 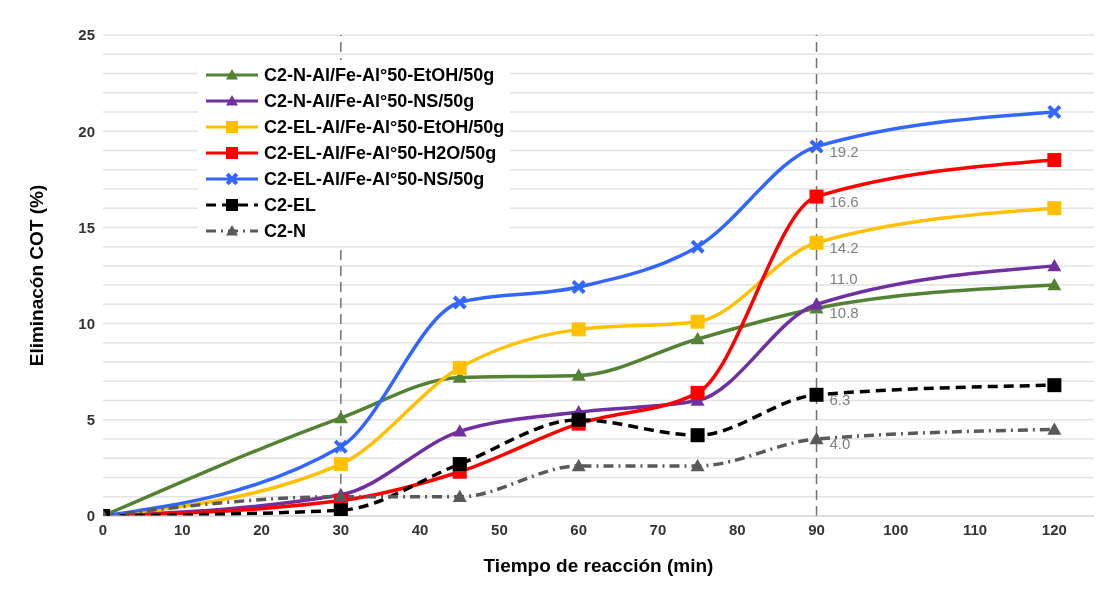 I want to click on x-tick-label: 120, so click(x=1054, y=529).